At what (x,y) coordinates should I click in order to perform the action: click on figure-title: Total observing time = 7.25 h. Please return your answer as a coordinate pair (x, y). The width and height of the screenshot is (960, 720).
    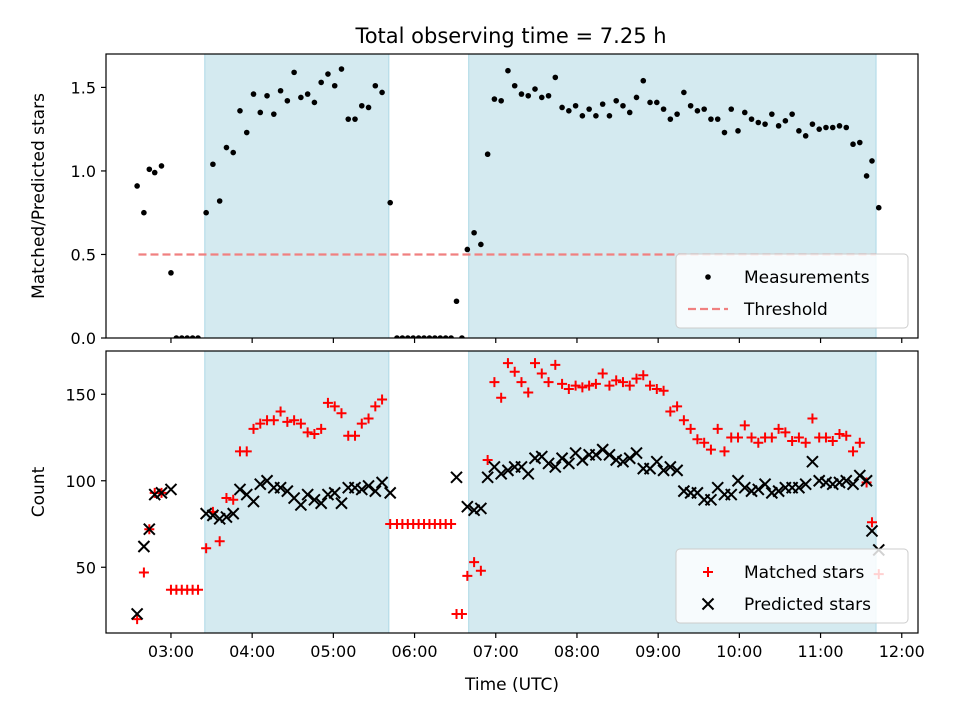
    Looking at the image, I should click on (510, 36).